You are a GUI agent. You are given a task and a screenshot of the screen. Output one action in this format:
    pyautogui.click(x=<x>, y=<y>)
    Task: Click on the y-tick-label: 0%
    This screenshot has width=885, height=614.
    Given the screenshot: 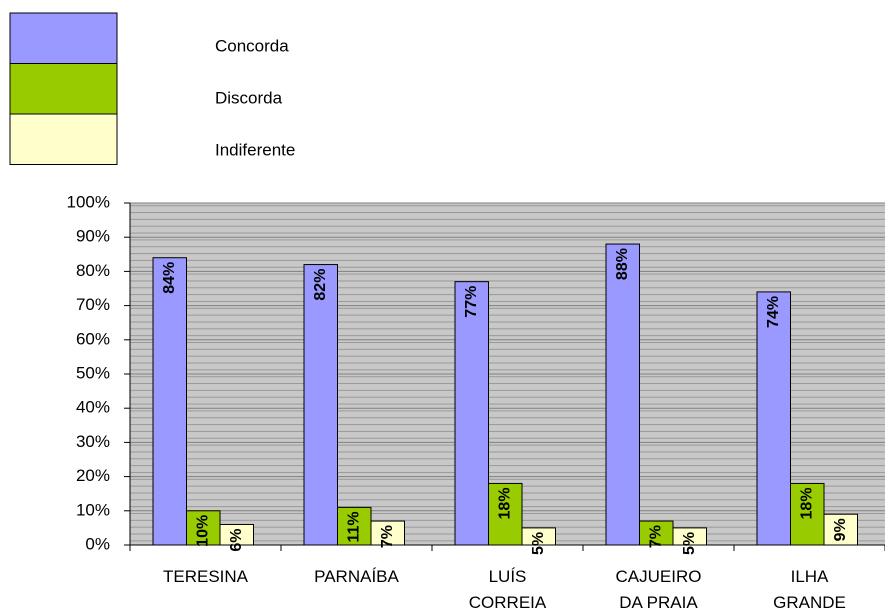 What is the action you would take?
    pyautogui.click(x=97, y=543)
    